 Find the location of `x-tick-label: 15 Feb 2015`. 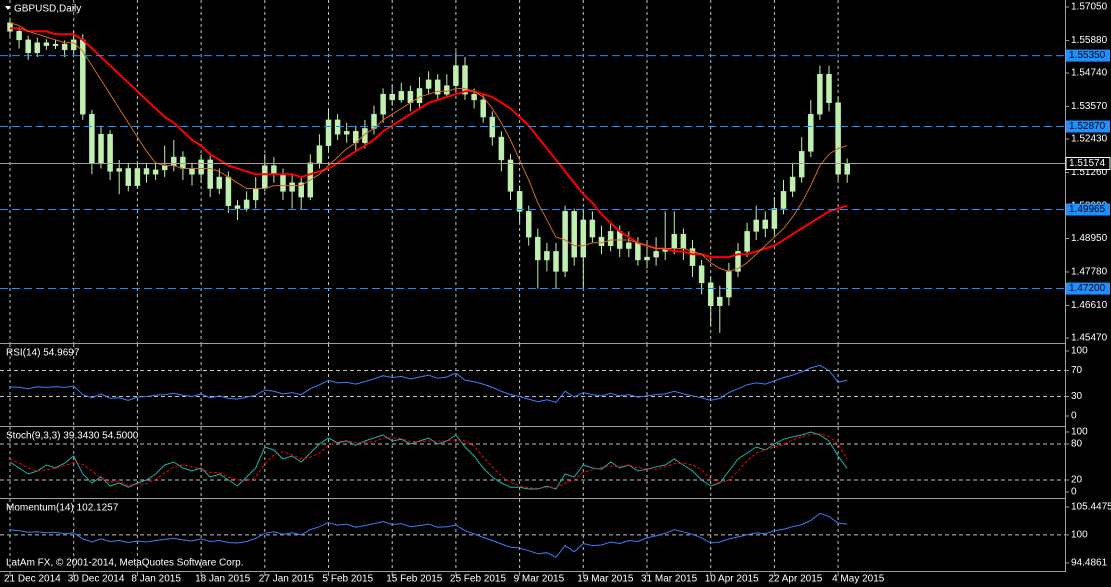

x-tick-label: 15 Feb 2015 is located at coordinates (414, 579).